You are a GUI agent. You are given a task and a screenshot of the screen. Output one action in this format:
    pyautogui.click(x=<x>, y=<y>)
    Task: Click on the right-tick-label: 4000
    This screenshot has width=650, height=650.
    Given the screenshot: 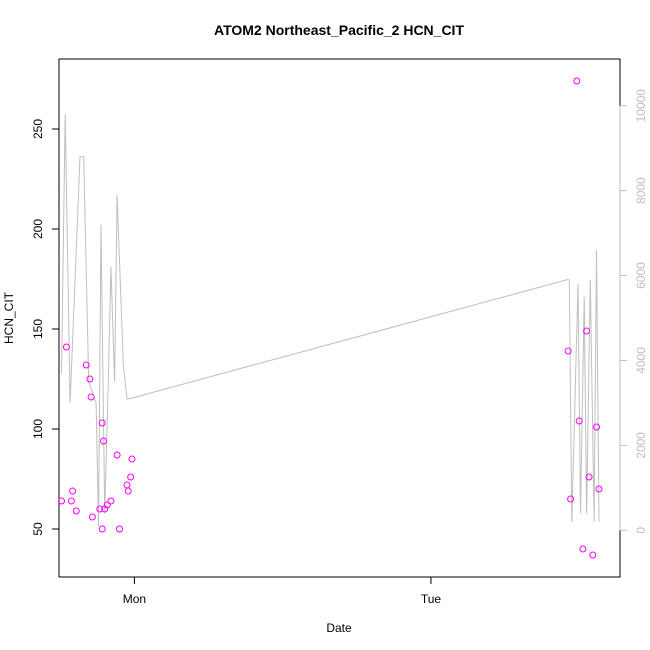 What is the action you would take?
    pyautogui.click(x=641, y=360)
    